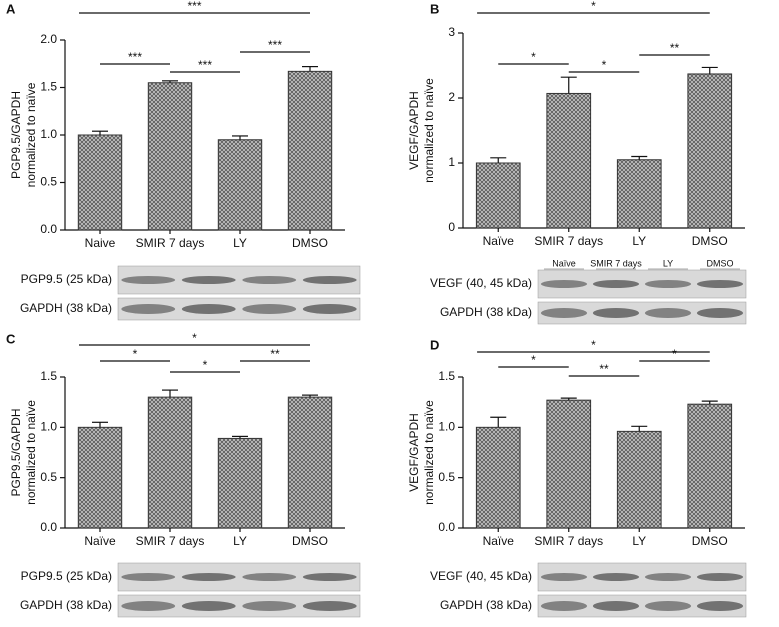  What do you see at coordinates (11, 8) in the screenshot?
I see `panel-label: A` at bounding box center [11, 8].